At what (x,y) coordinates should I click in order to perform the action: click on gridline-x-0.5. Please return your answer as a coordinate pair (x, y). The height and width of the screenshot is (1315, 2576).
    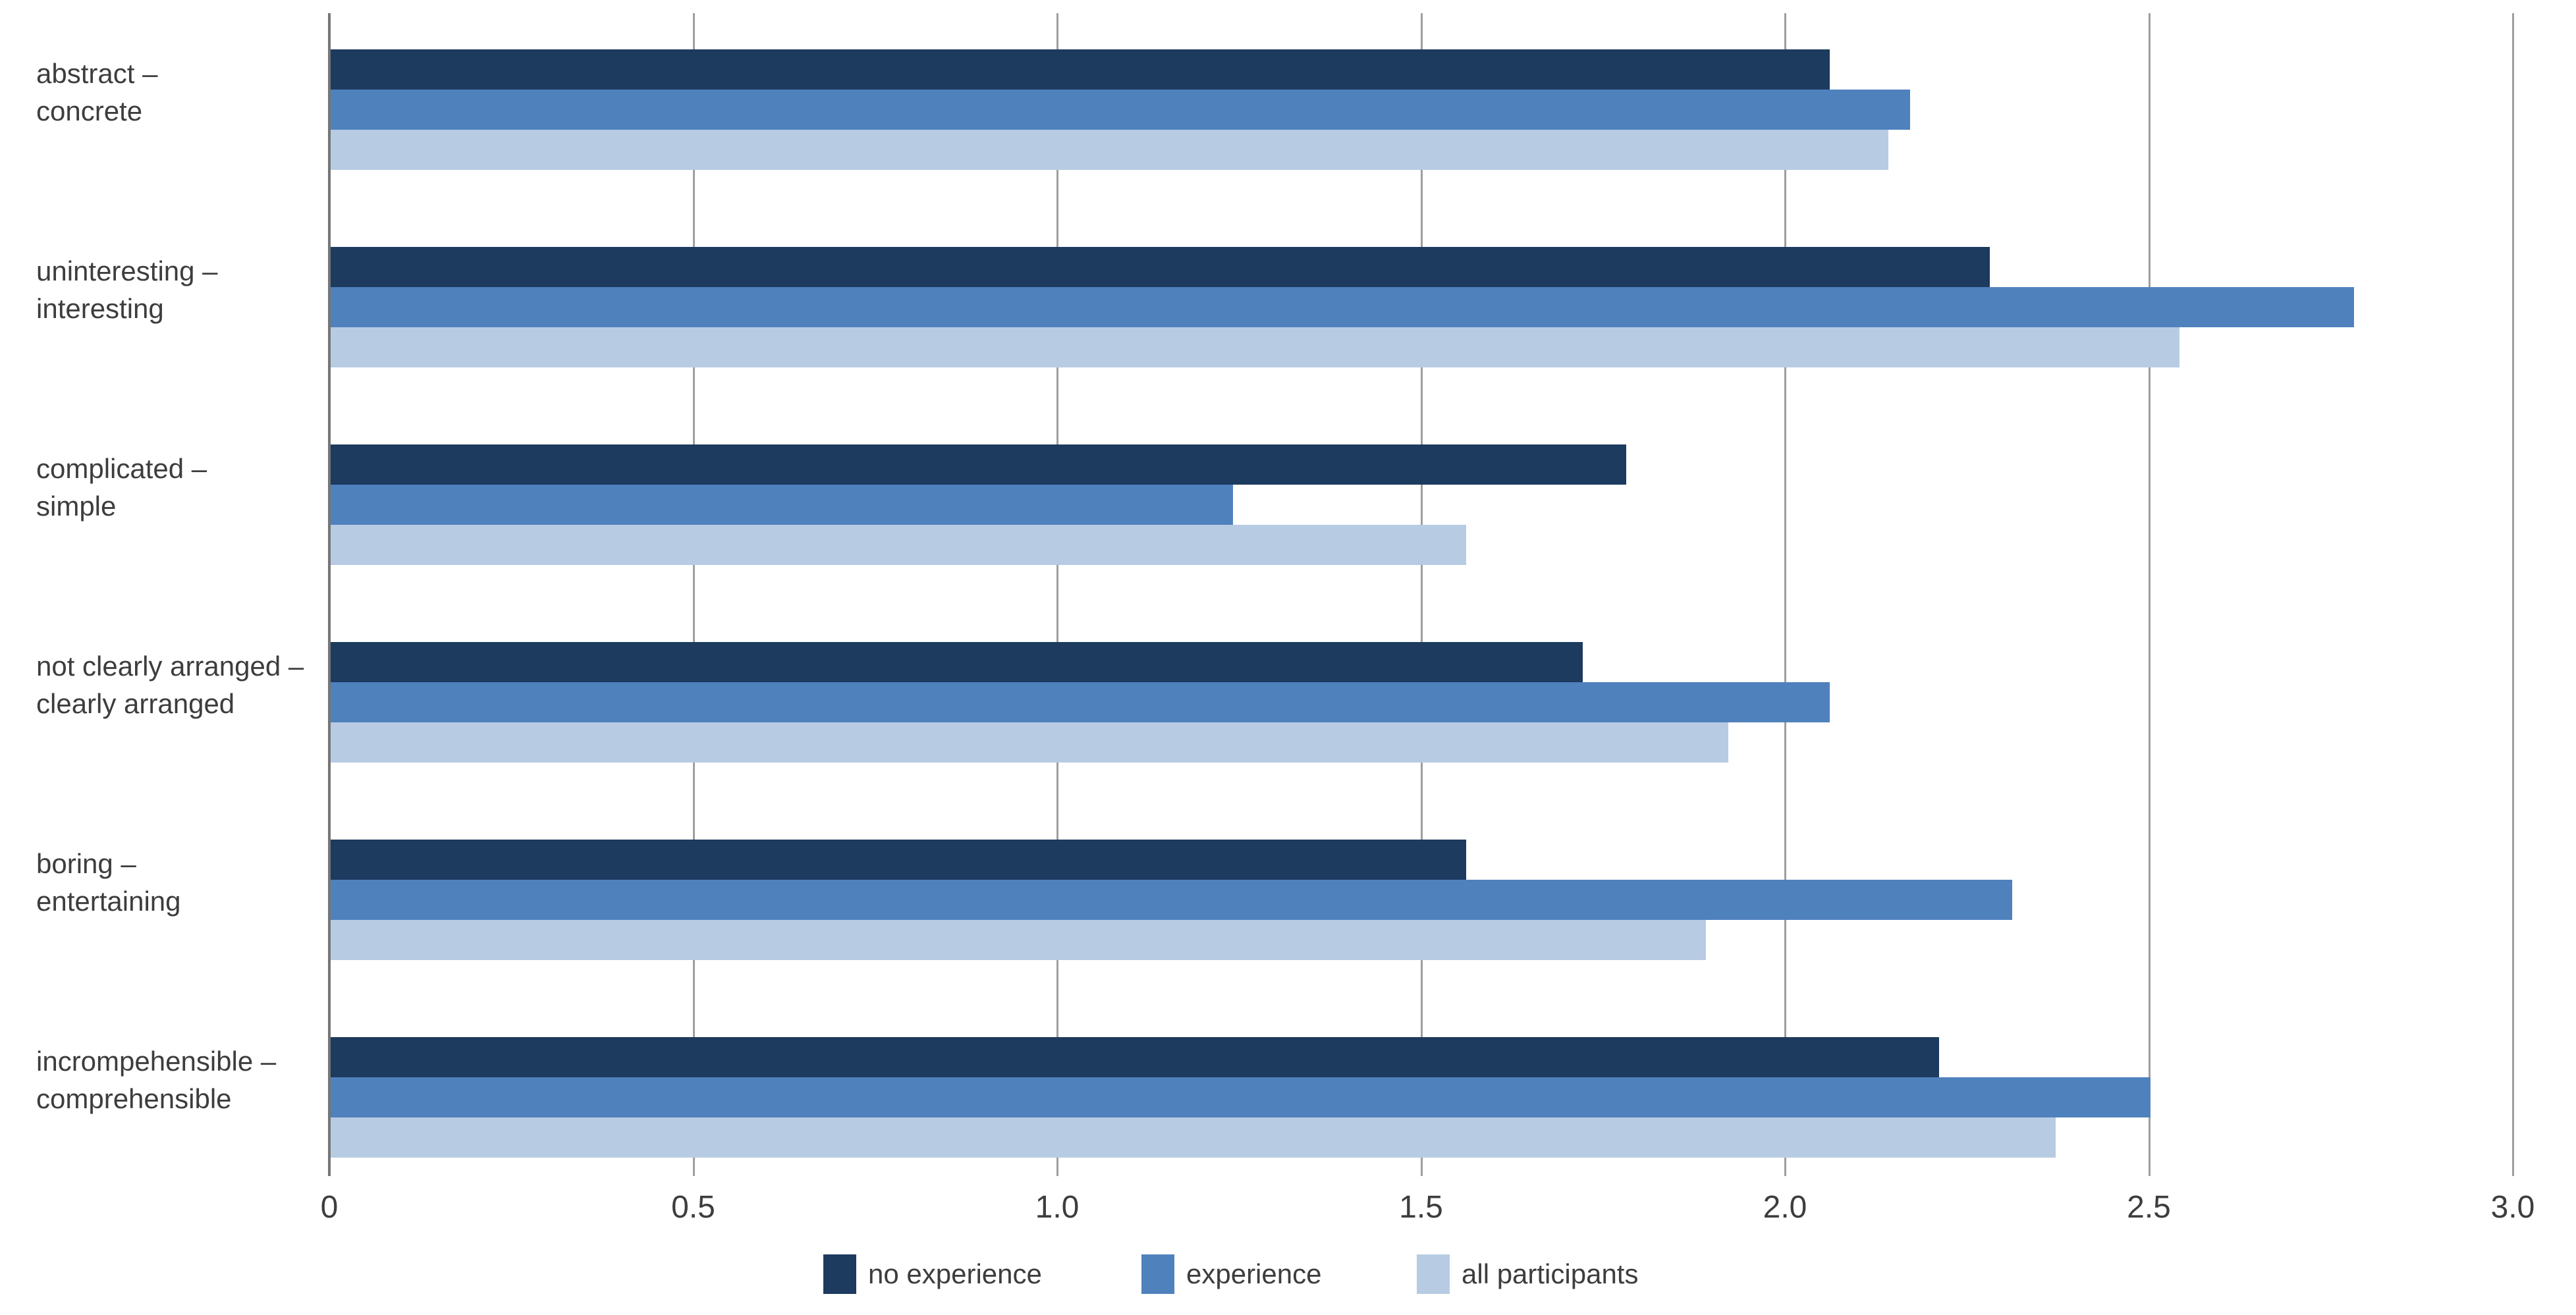
    Looking at the image, I should click on (693, 594).